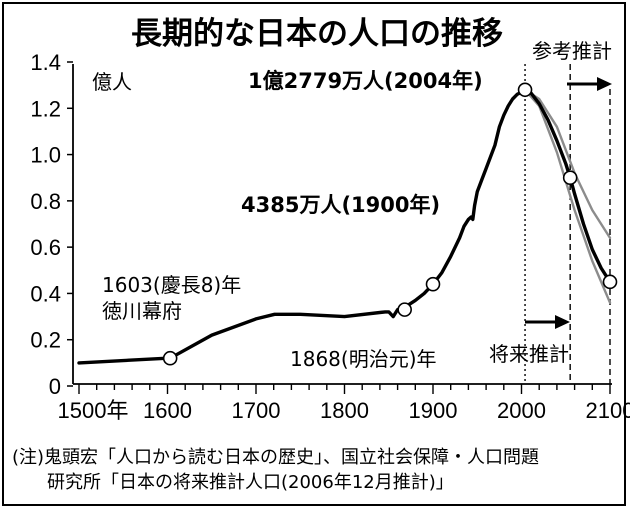  I want to click on future-estimate-arrow, so click(547, 322).